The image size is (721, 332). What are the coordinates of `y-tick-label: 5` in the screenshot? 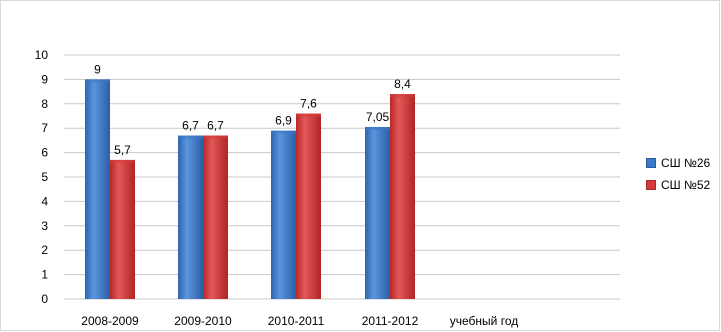 It's located at (44, 177).